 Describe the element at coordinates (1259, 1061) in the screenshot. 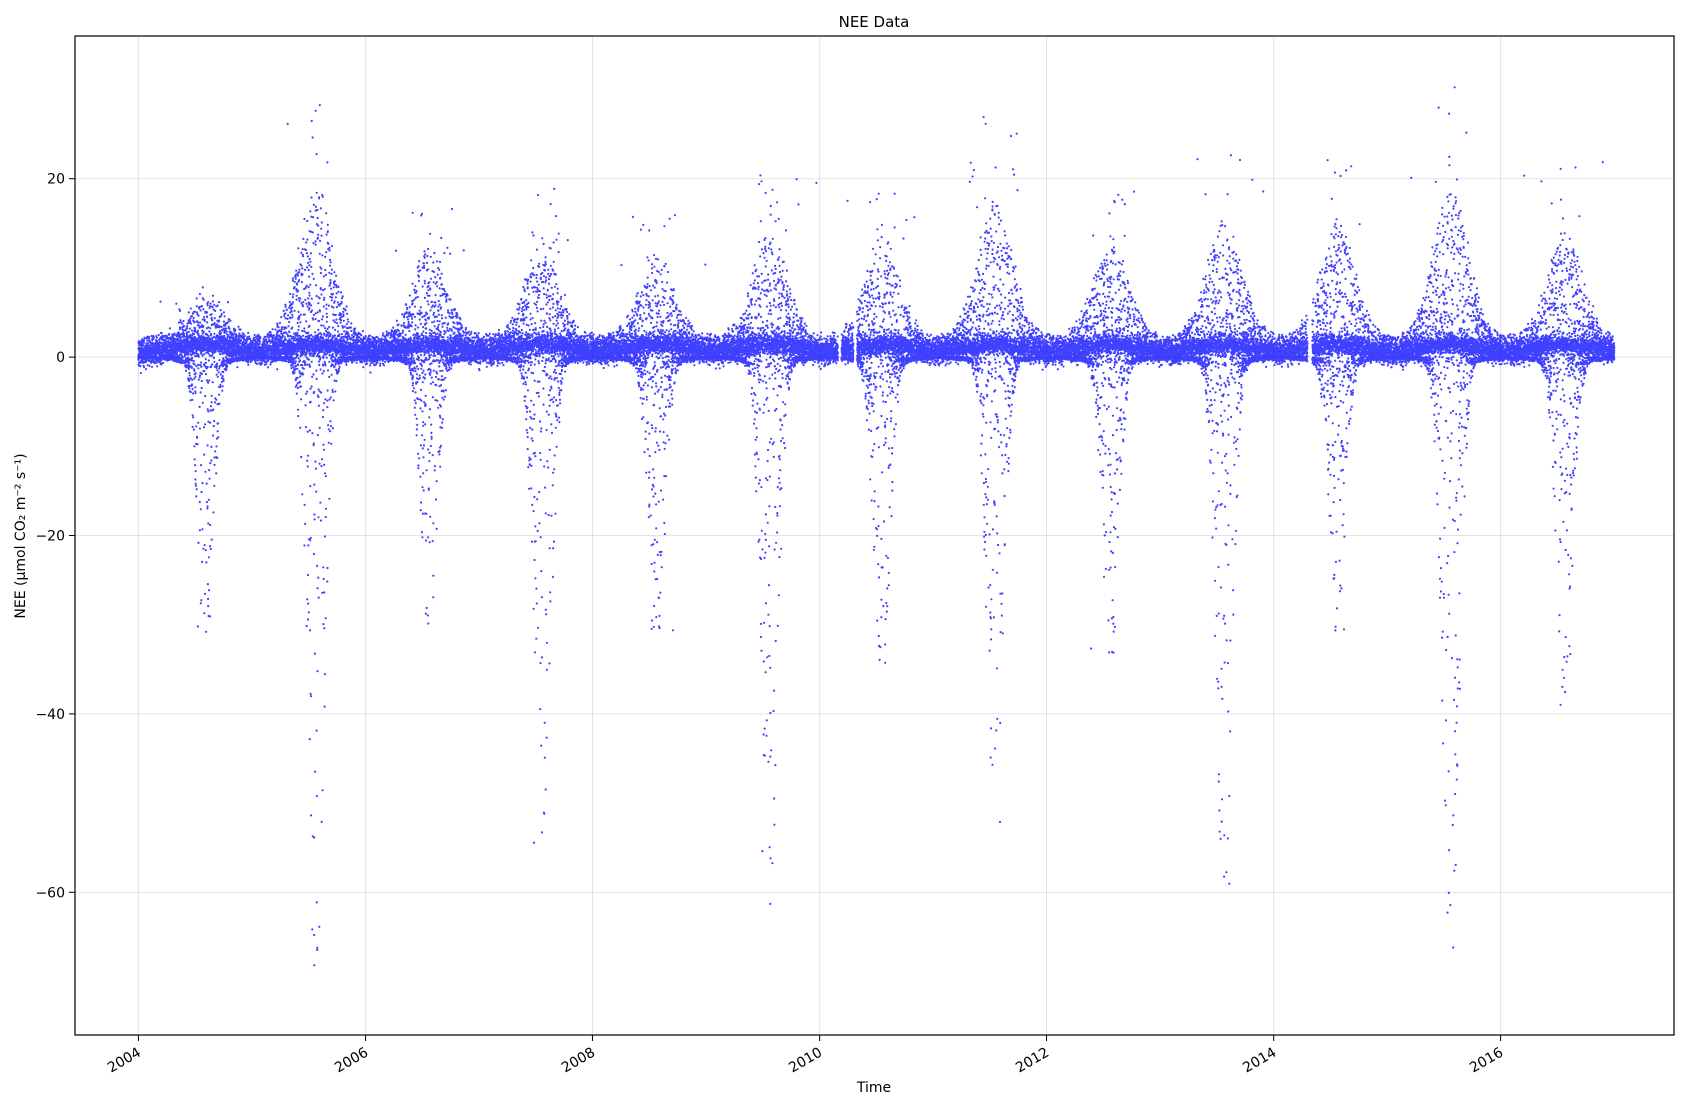

I see `x-tick-label: 2014` at that location.